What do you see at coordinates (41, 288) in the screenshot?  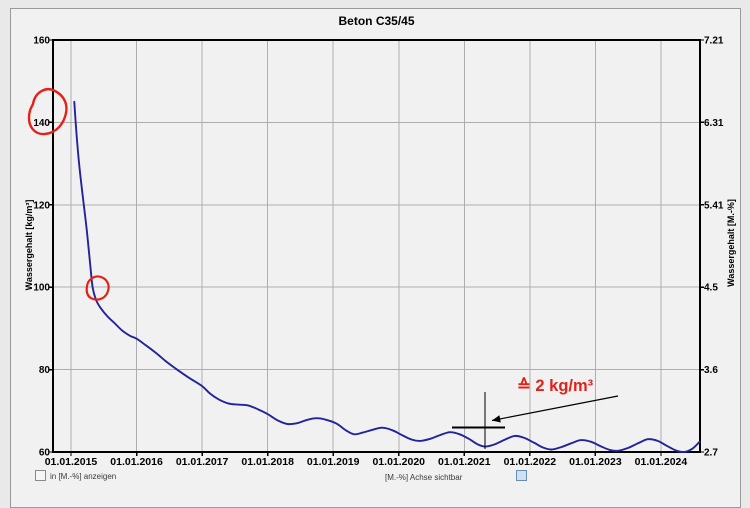 I see `y-axis-left-tick-label: 100` at bounding box center [41, 288].